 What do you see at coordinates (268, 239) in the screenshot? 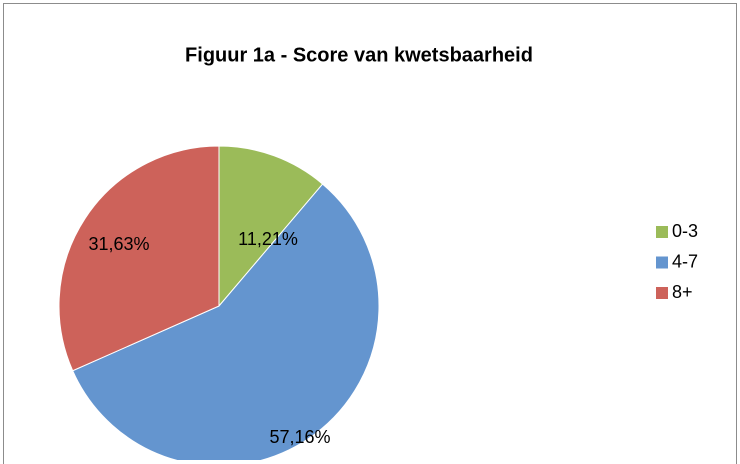
I see `data-label: 11,21%` at bounding box center [268, 239].